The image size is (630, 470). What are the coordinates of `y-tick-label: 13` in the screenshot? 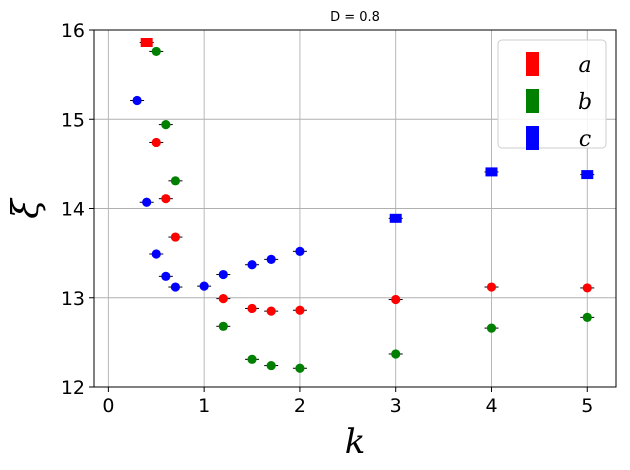 It's located at (73, 299).